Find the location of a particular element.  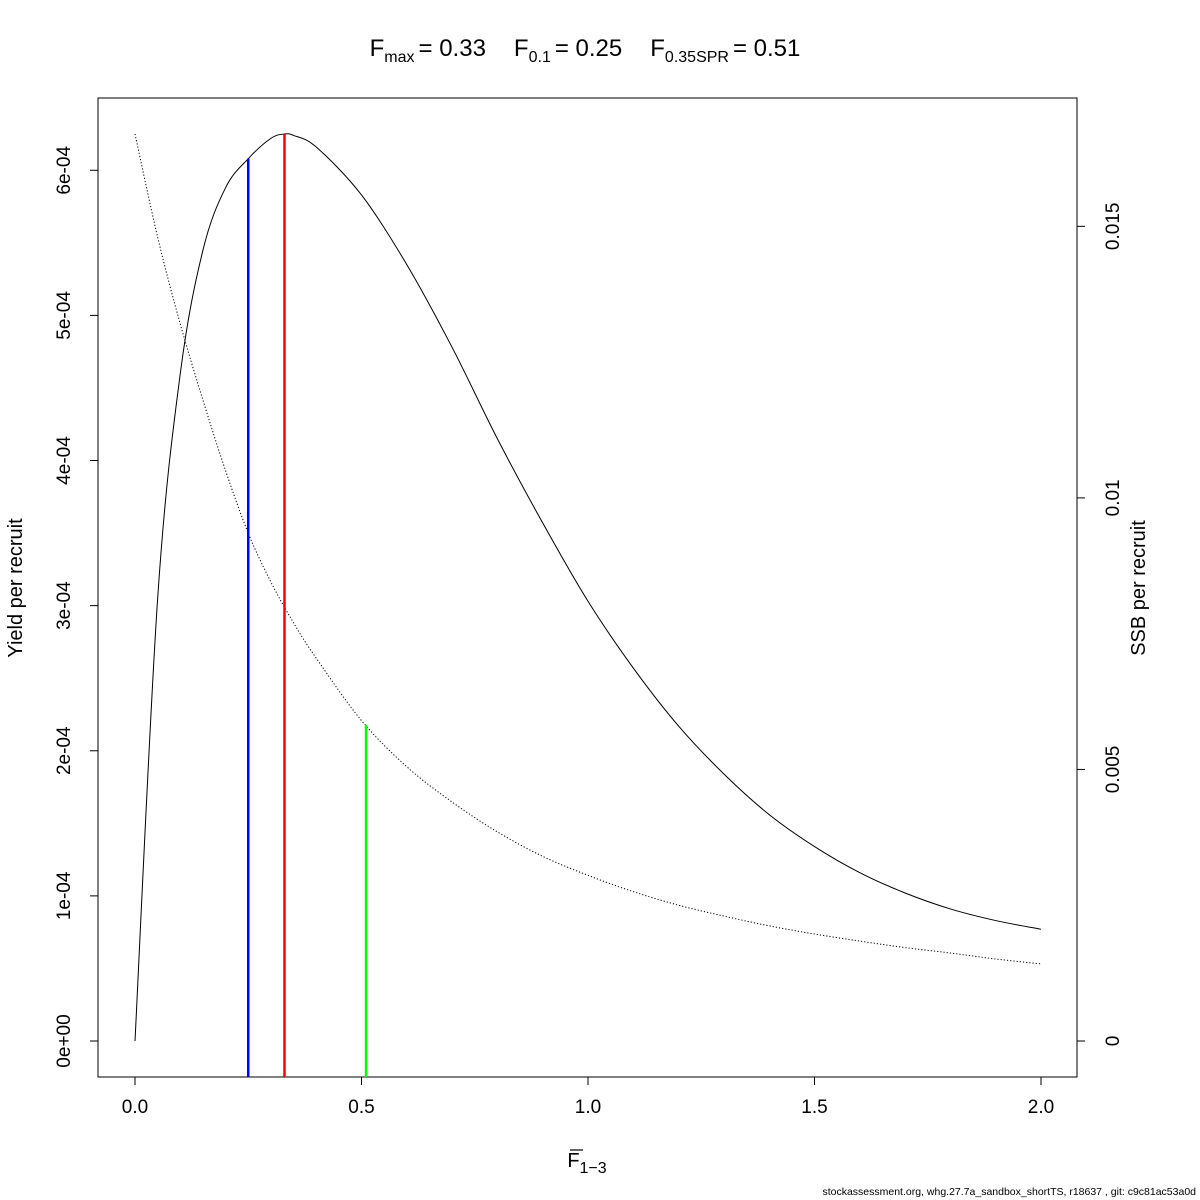

title-fmax-label: F is located at coordinates (377, 48).